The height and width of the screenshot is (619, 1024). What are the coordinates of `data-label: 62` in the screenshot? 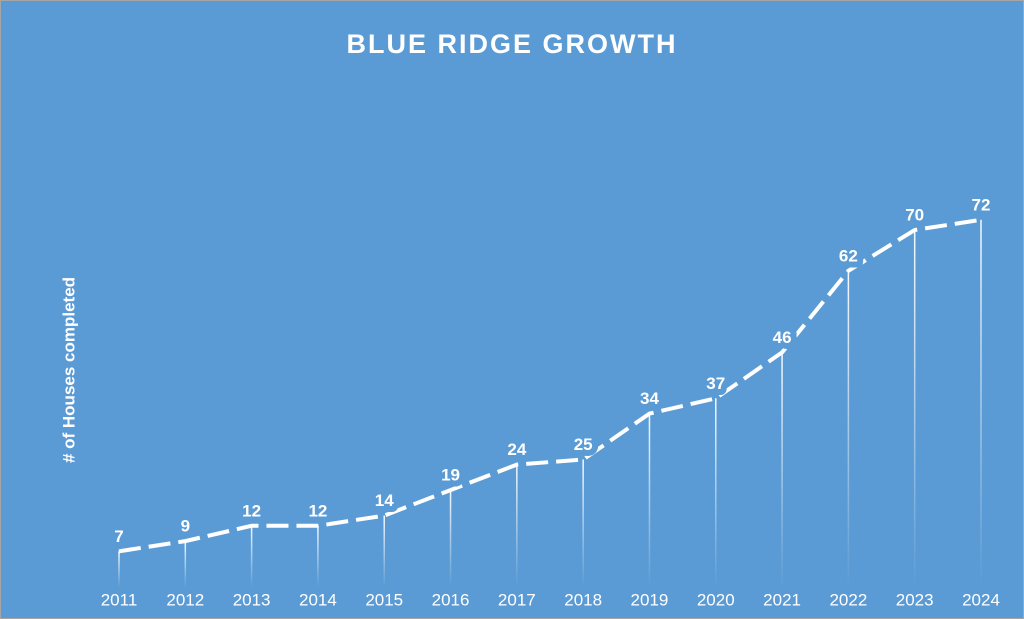 It's located at (848, 255).